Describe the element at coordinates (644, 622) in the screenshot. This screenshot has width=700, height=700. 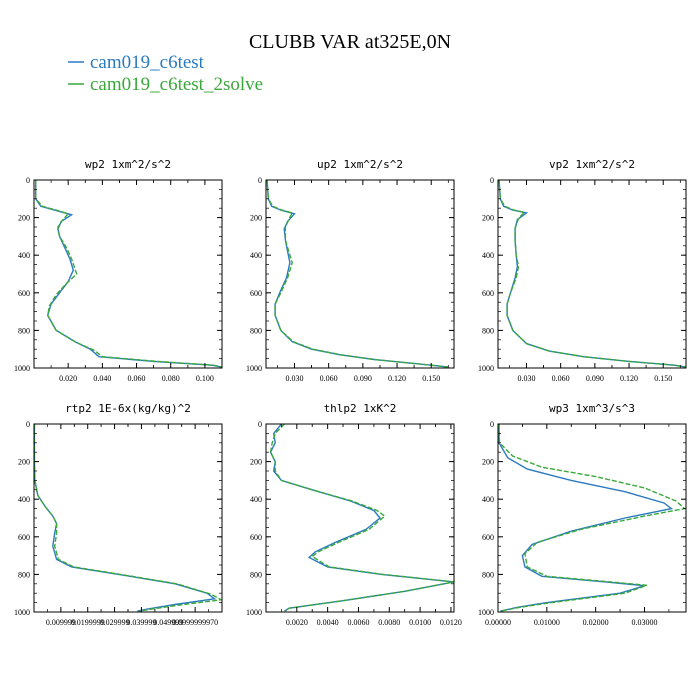
I see `x-tick-label: 0.03000` at that location.